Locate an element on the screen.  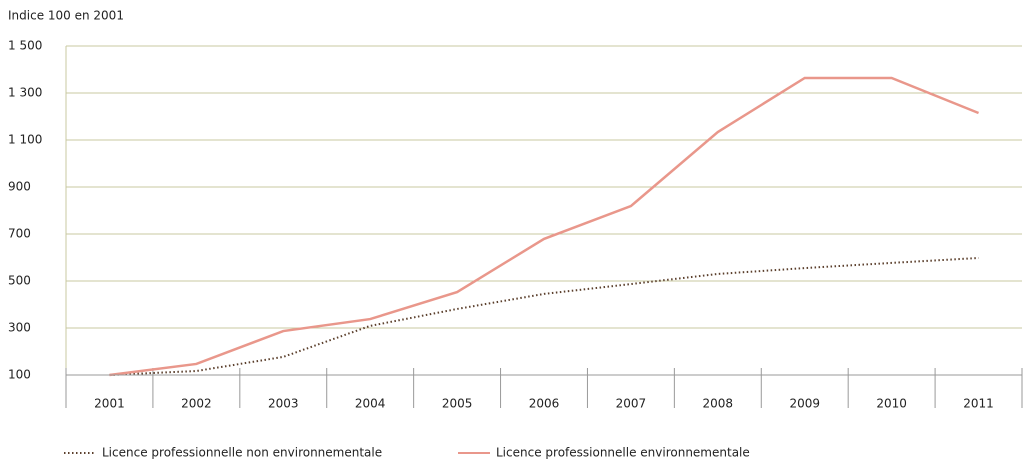
chart-title: Indice 100 en 2001 is located at coordinates (66, 16).